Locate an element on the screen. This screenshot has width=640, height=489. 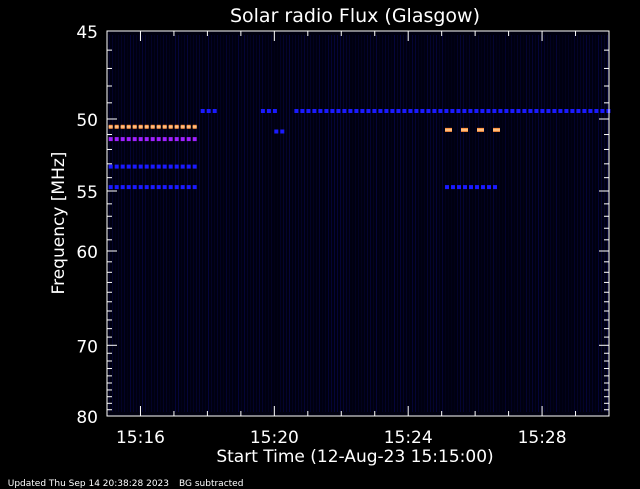
x-axis-label: Start Time (12-Aug-23 15:15:00) is located at coordinates (354, 457).